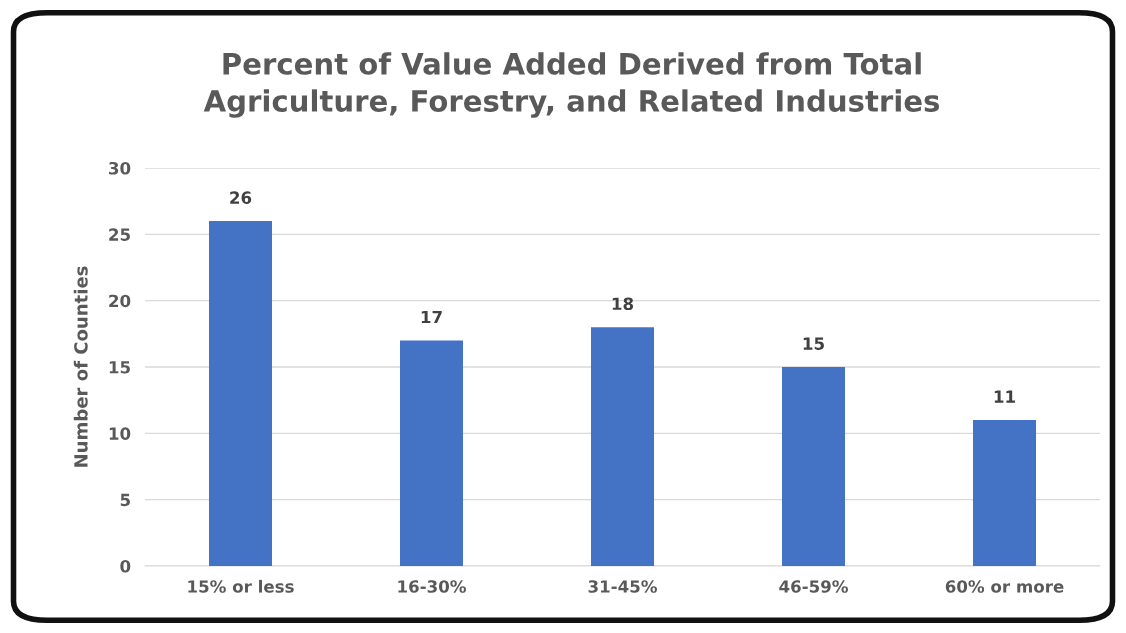  Describe the element at coordinates (813, 586) in the screenshot. I see `x-tick-label: 46-59%` at that location.